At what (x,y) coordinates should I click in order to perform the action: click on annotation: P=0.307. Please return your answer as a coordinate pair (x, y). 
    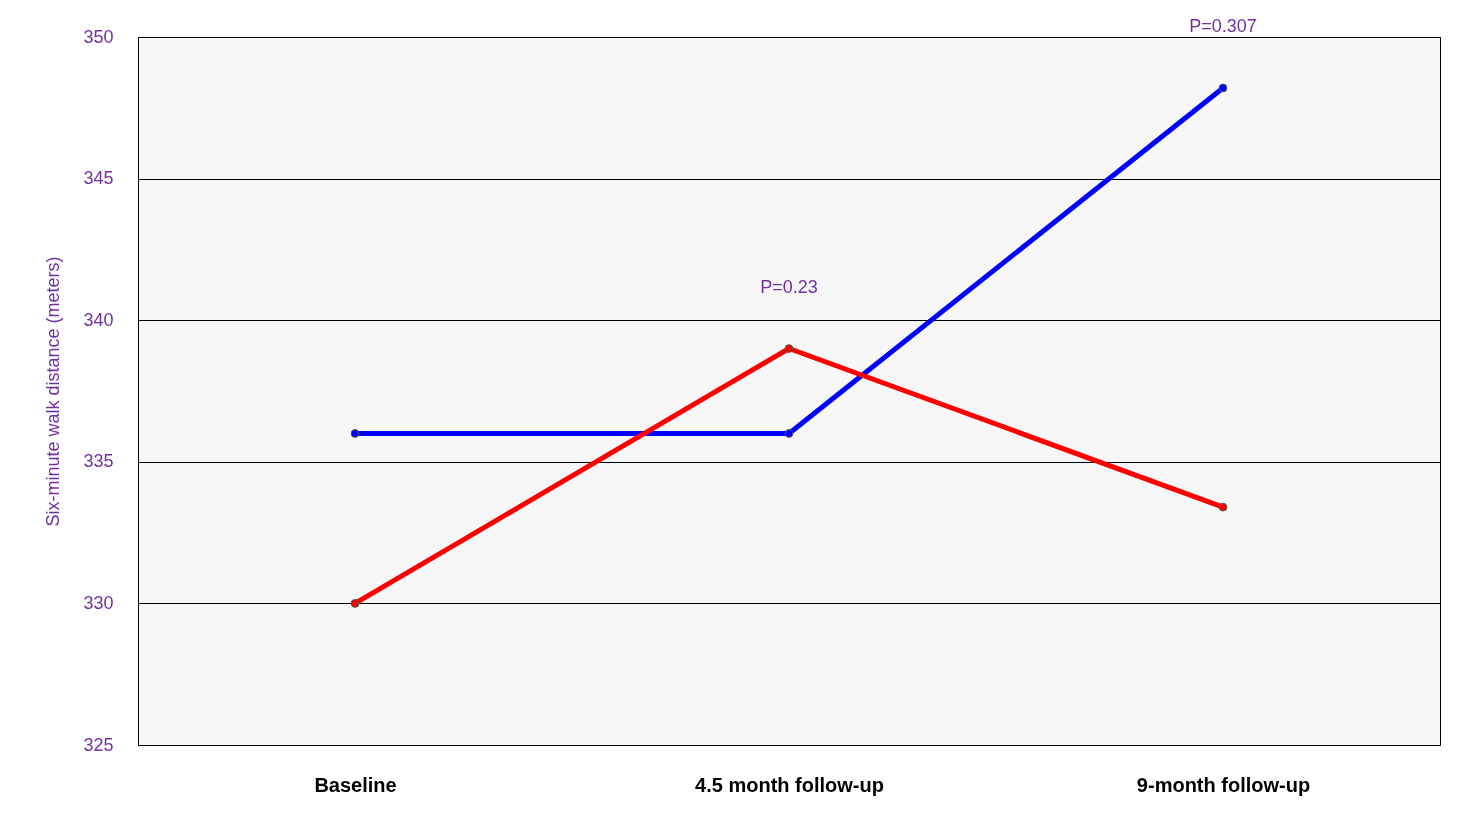
    Looking at the image, I should click on (1223, 25).